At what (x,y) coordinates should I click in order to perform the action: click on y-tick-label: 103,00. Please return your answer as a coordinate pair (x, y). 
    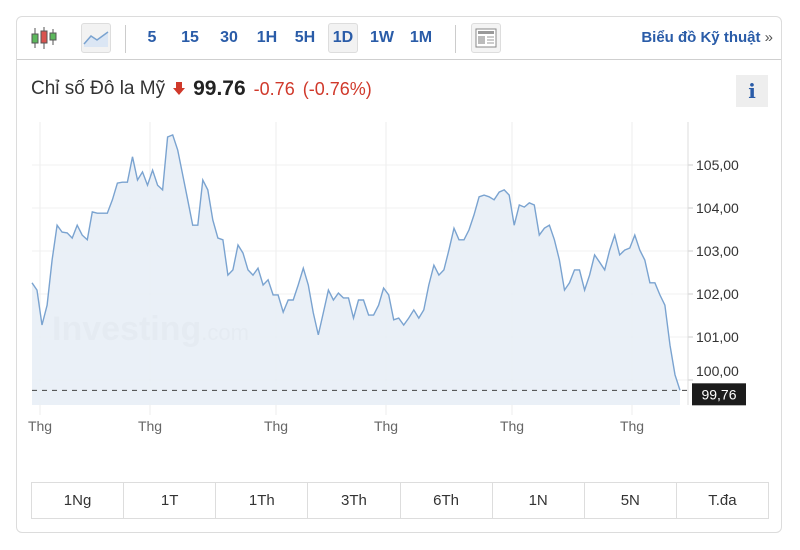
    Looking at the image, I should click on (717, 251).